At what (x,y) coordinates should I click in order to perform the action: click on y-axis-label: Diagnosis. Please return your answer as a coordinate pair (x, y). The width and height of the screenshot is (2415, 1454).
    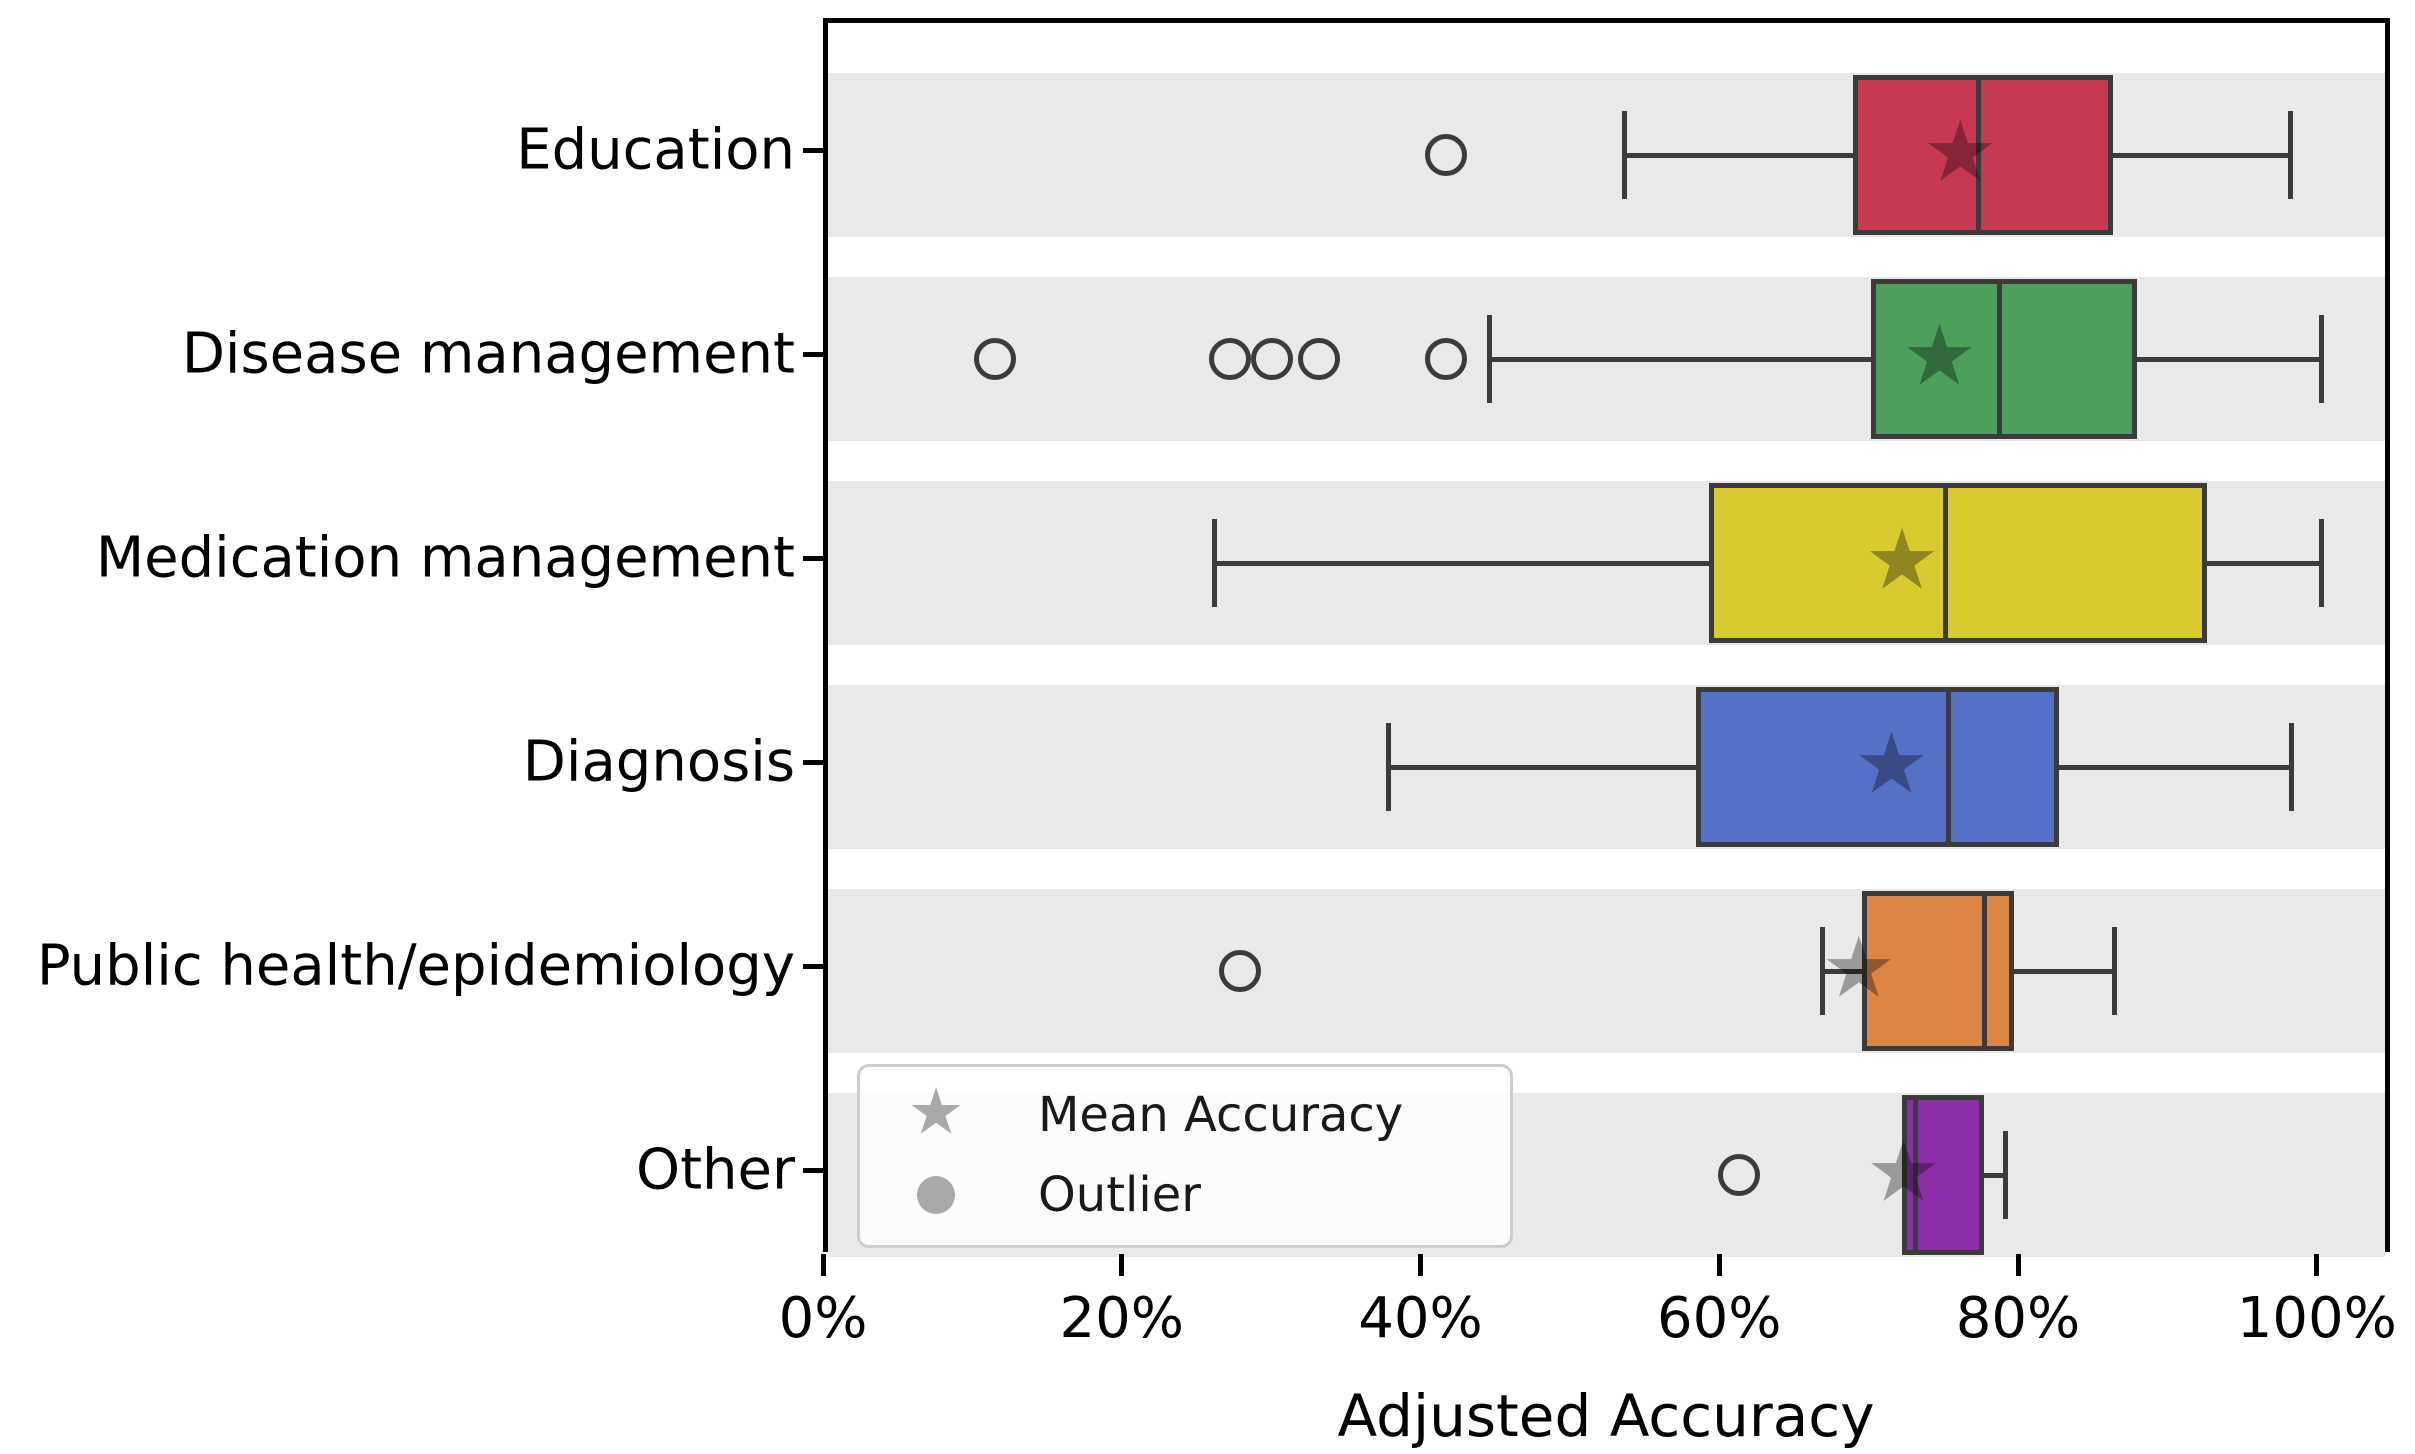
    Looking at the image, I should click on (658, 762).